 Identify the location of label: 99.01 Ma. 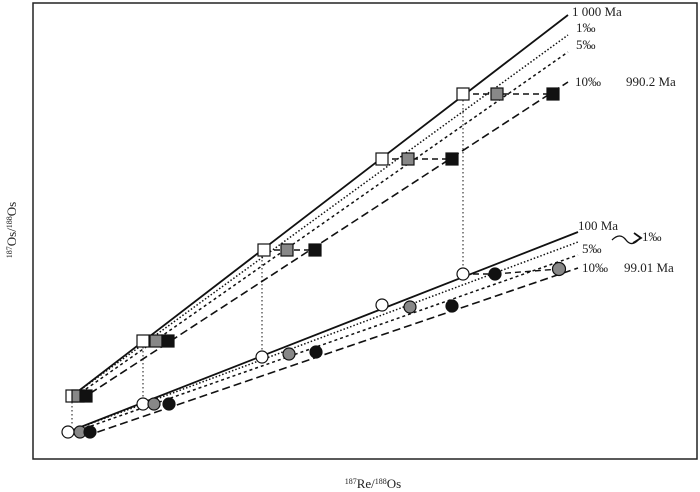
(649, 267).